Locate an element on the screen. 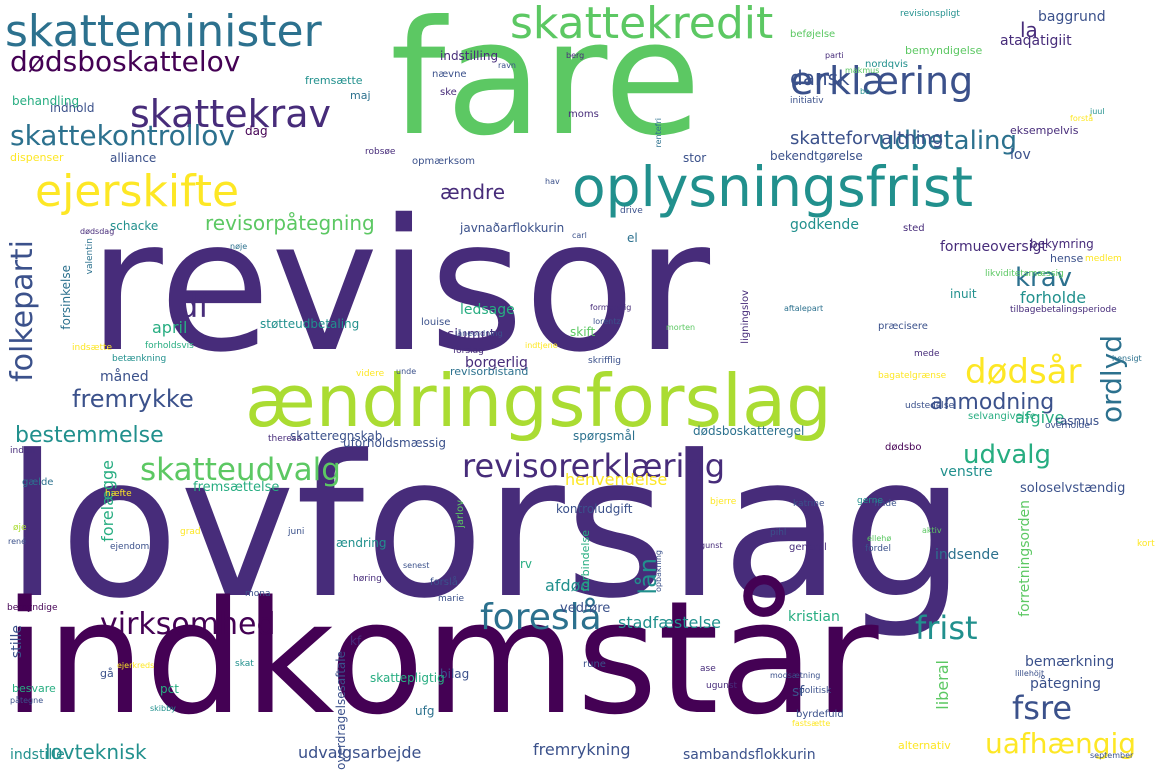  cloud-word: pct is located at coordinates (169, 689).